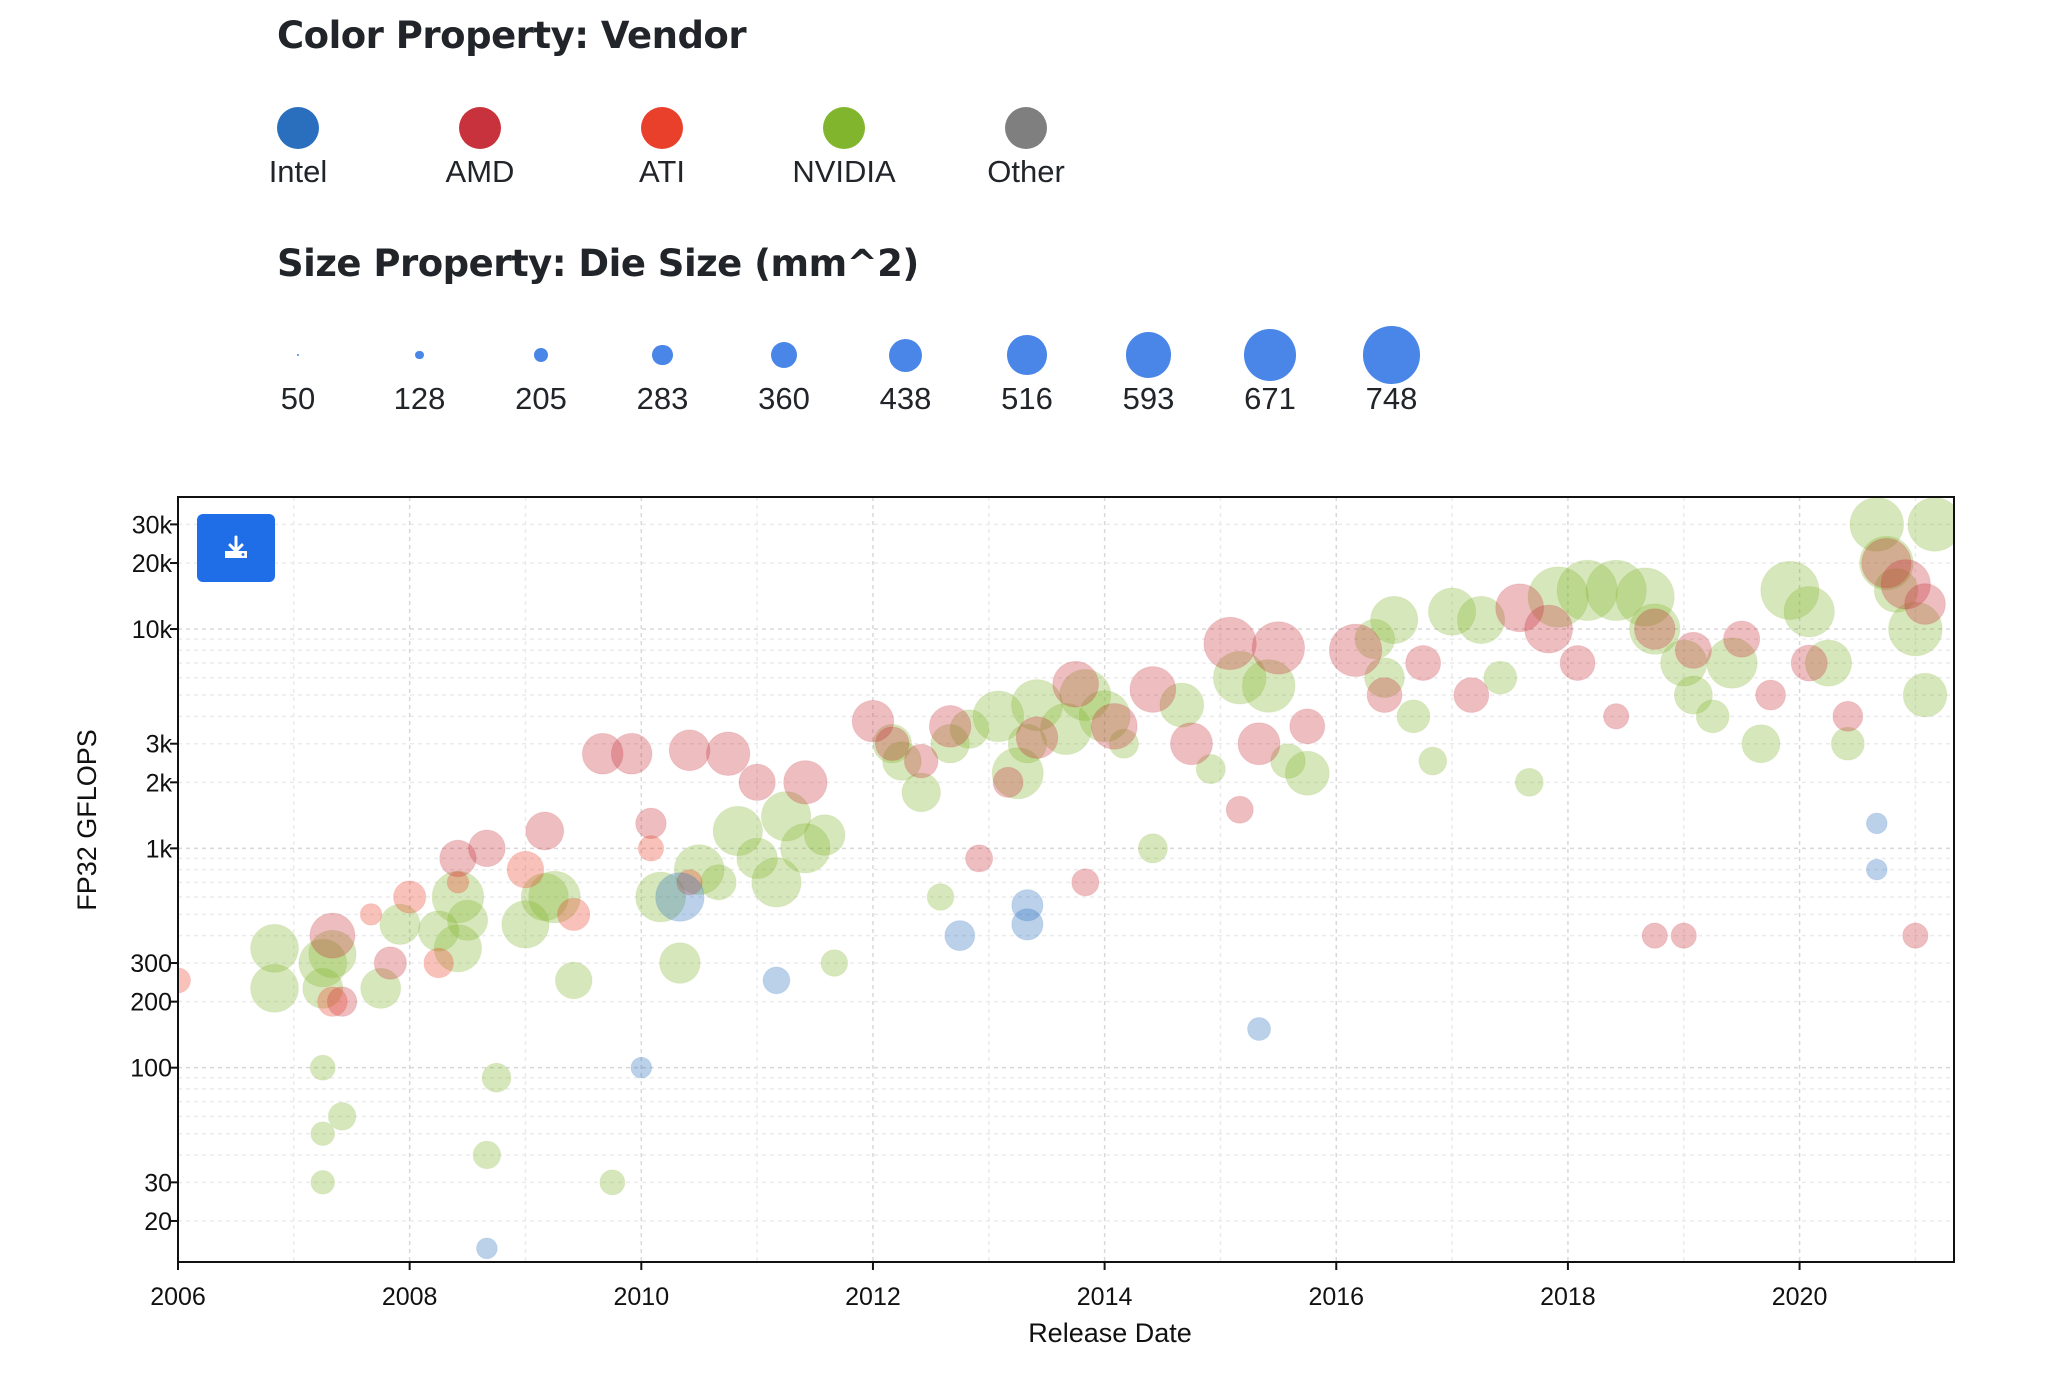 The width and height of the screenshot is (2072, 1384). What do you see at coordinates (1026, 148) in the screenshot?
I see `vendor-legend-item: Other` at bounding box center [1026, 148].